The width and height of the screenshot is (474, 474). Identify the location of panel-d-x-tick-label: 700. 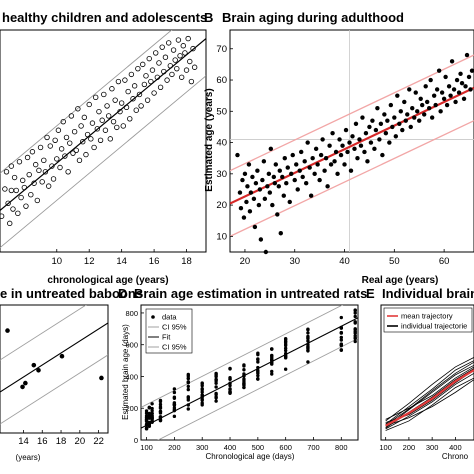
(313, 447).